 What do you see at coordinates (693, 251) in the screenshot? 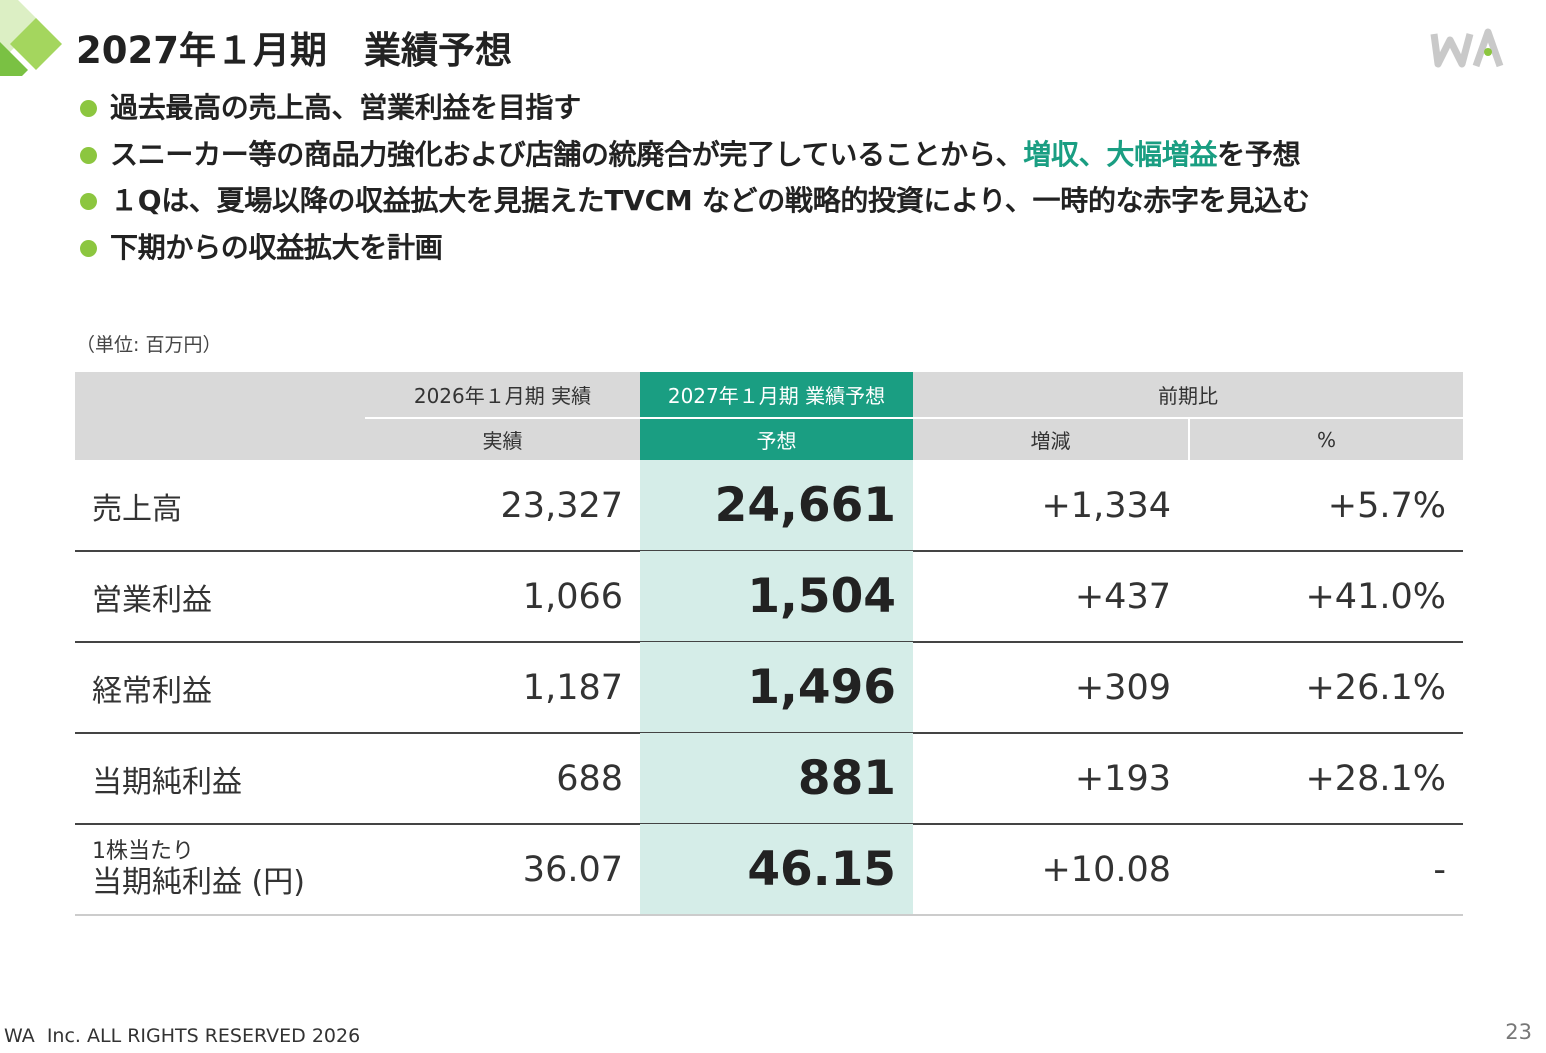
I see `bullet: 下期からの収益拡大を計画` at bounding box center [693, 251].